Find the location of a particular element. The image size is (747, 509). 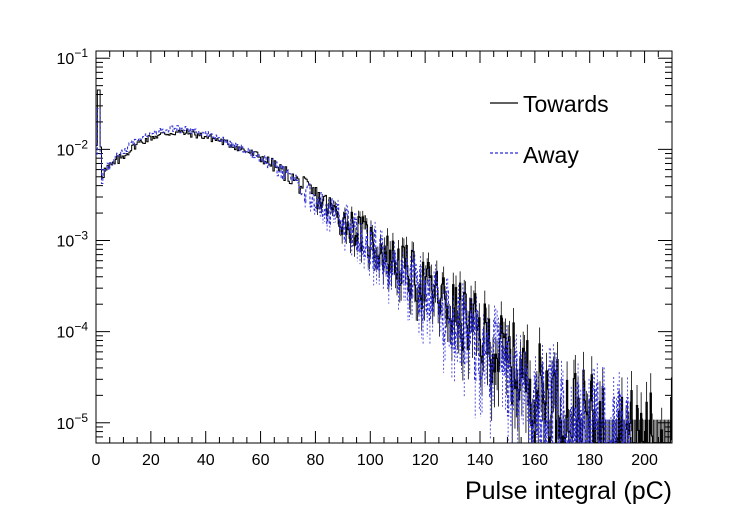

y-tick-label: 10⁻¹ is located at coordinates (73, 57).